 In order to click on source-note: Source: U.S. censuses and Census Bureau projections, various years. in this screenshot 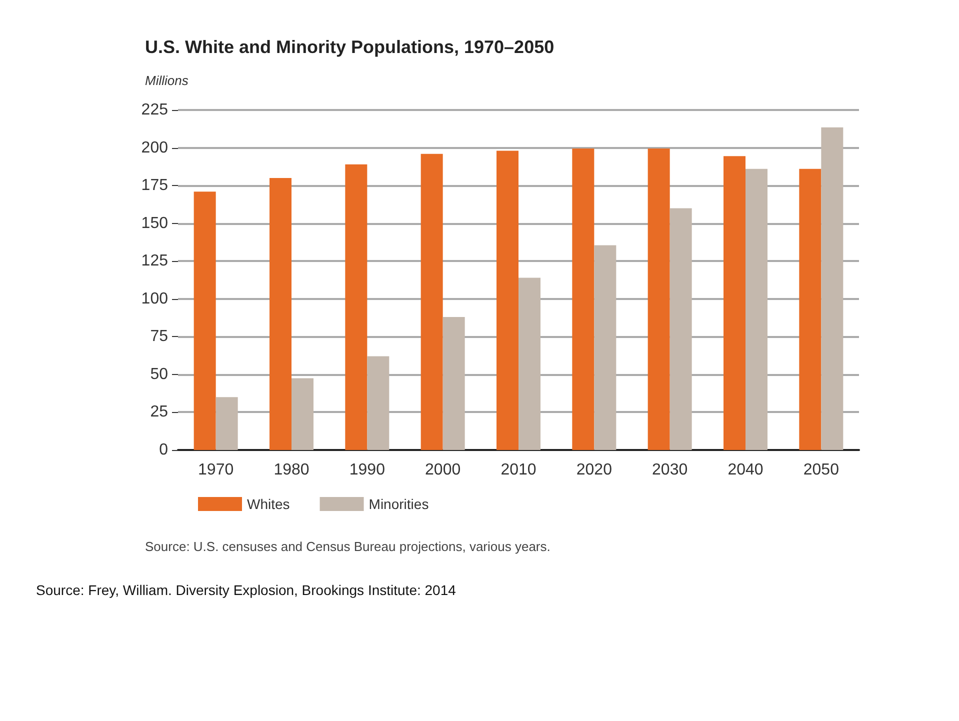, I will do `click(347, 546)`.